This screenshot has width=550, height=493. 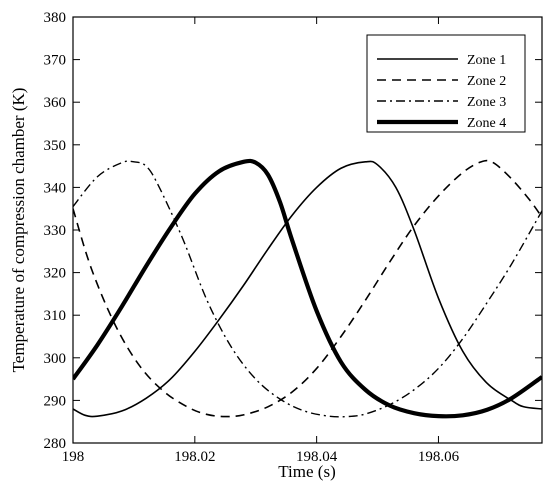 I want to click on y-tick-label: 310, so click(x=55, y=316).